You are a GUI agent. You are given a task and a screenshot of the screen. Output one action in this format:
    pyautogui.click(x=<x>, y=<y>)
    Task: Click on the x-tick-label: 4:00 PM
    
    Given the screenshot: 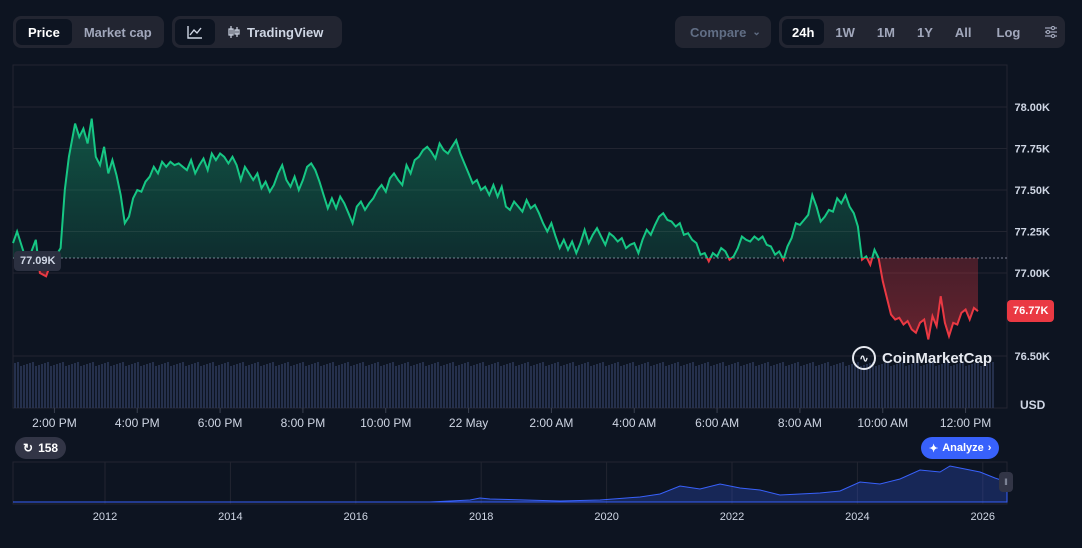 What is the action you would take?
    pyautogui.click(x=137, y=423)
    